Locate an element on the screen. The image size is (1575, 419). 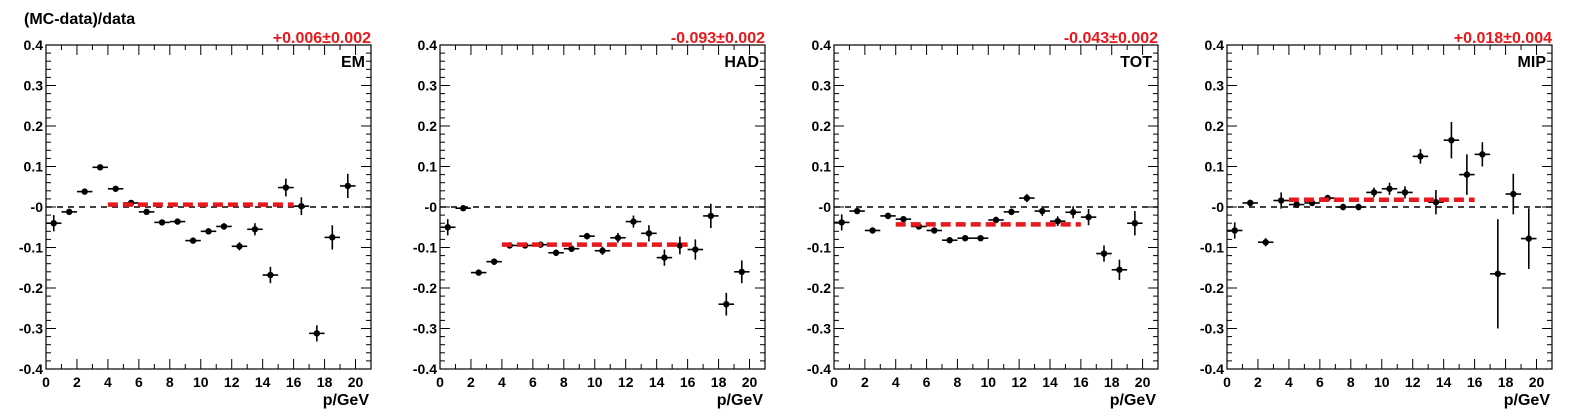
x-tick-label: 18 is located at coordinates (1506, 382).